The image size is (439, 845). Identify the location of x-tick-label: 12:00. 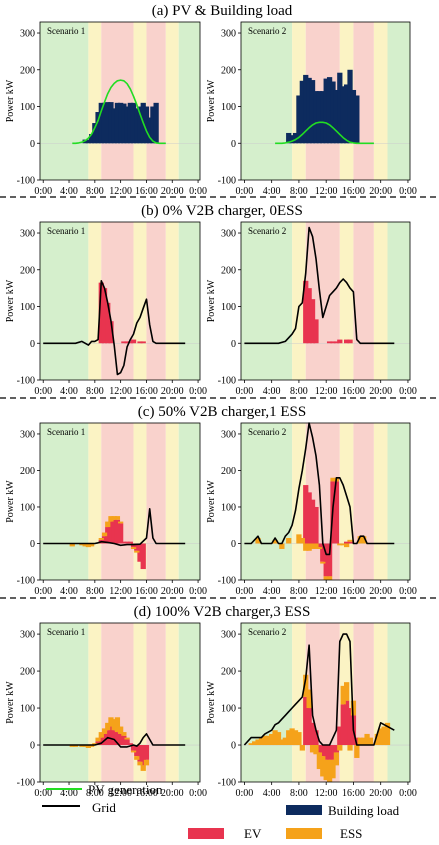
(326, 793).